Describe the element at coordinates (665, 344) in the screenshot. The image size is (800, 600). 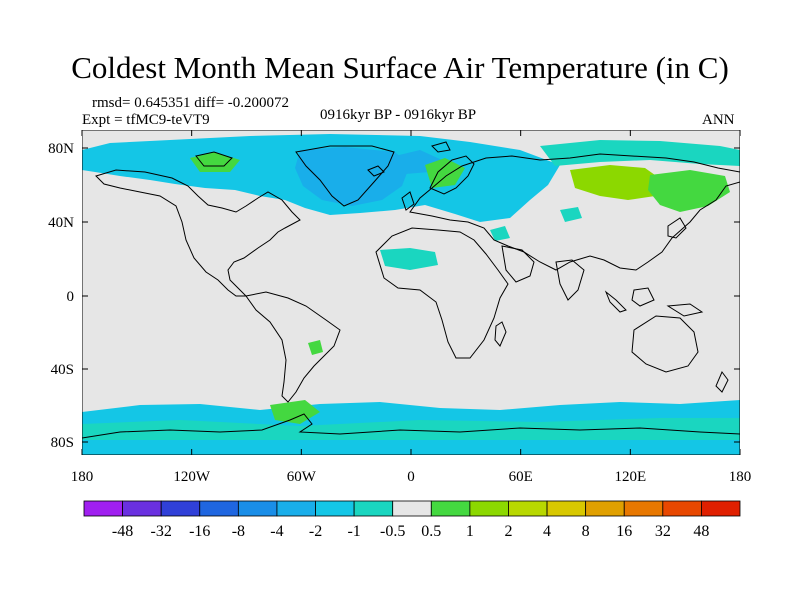
I see `australia-coast` at that location.